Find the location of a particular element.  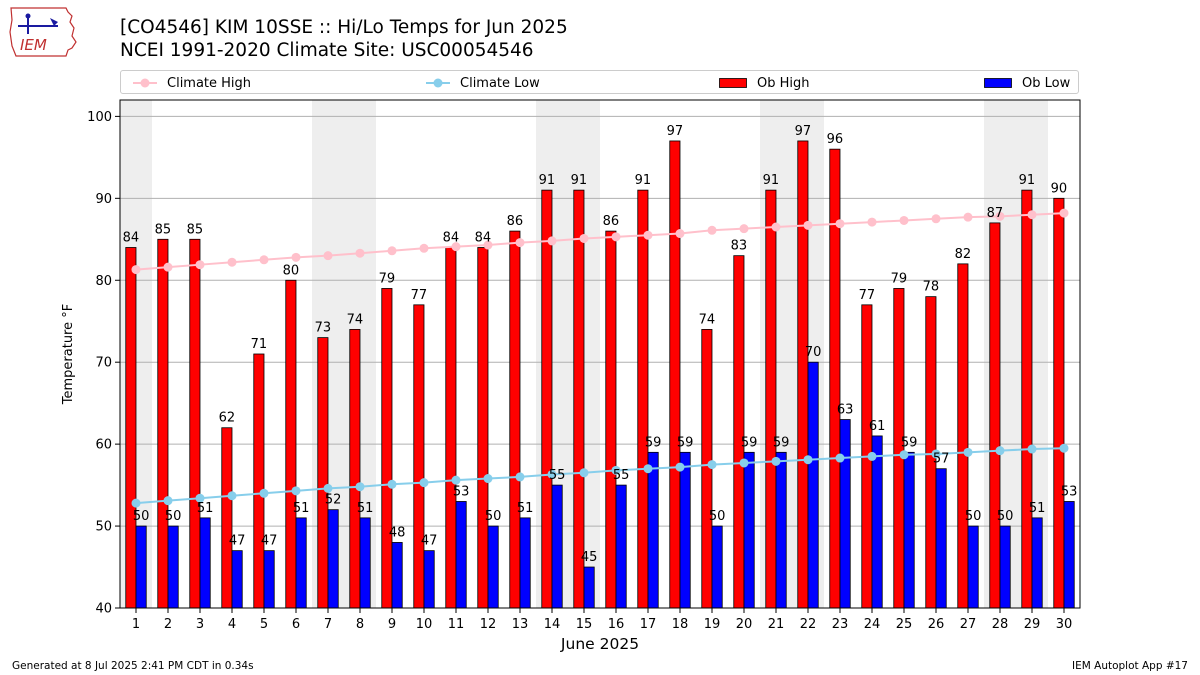

ob-low-label: 55 is located at coordinates (557, 475).